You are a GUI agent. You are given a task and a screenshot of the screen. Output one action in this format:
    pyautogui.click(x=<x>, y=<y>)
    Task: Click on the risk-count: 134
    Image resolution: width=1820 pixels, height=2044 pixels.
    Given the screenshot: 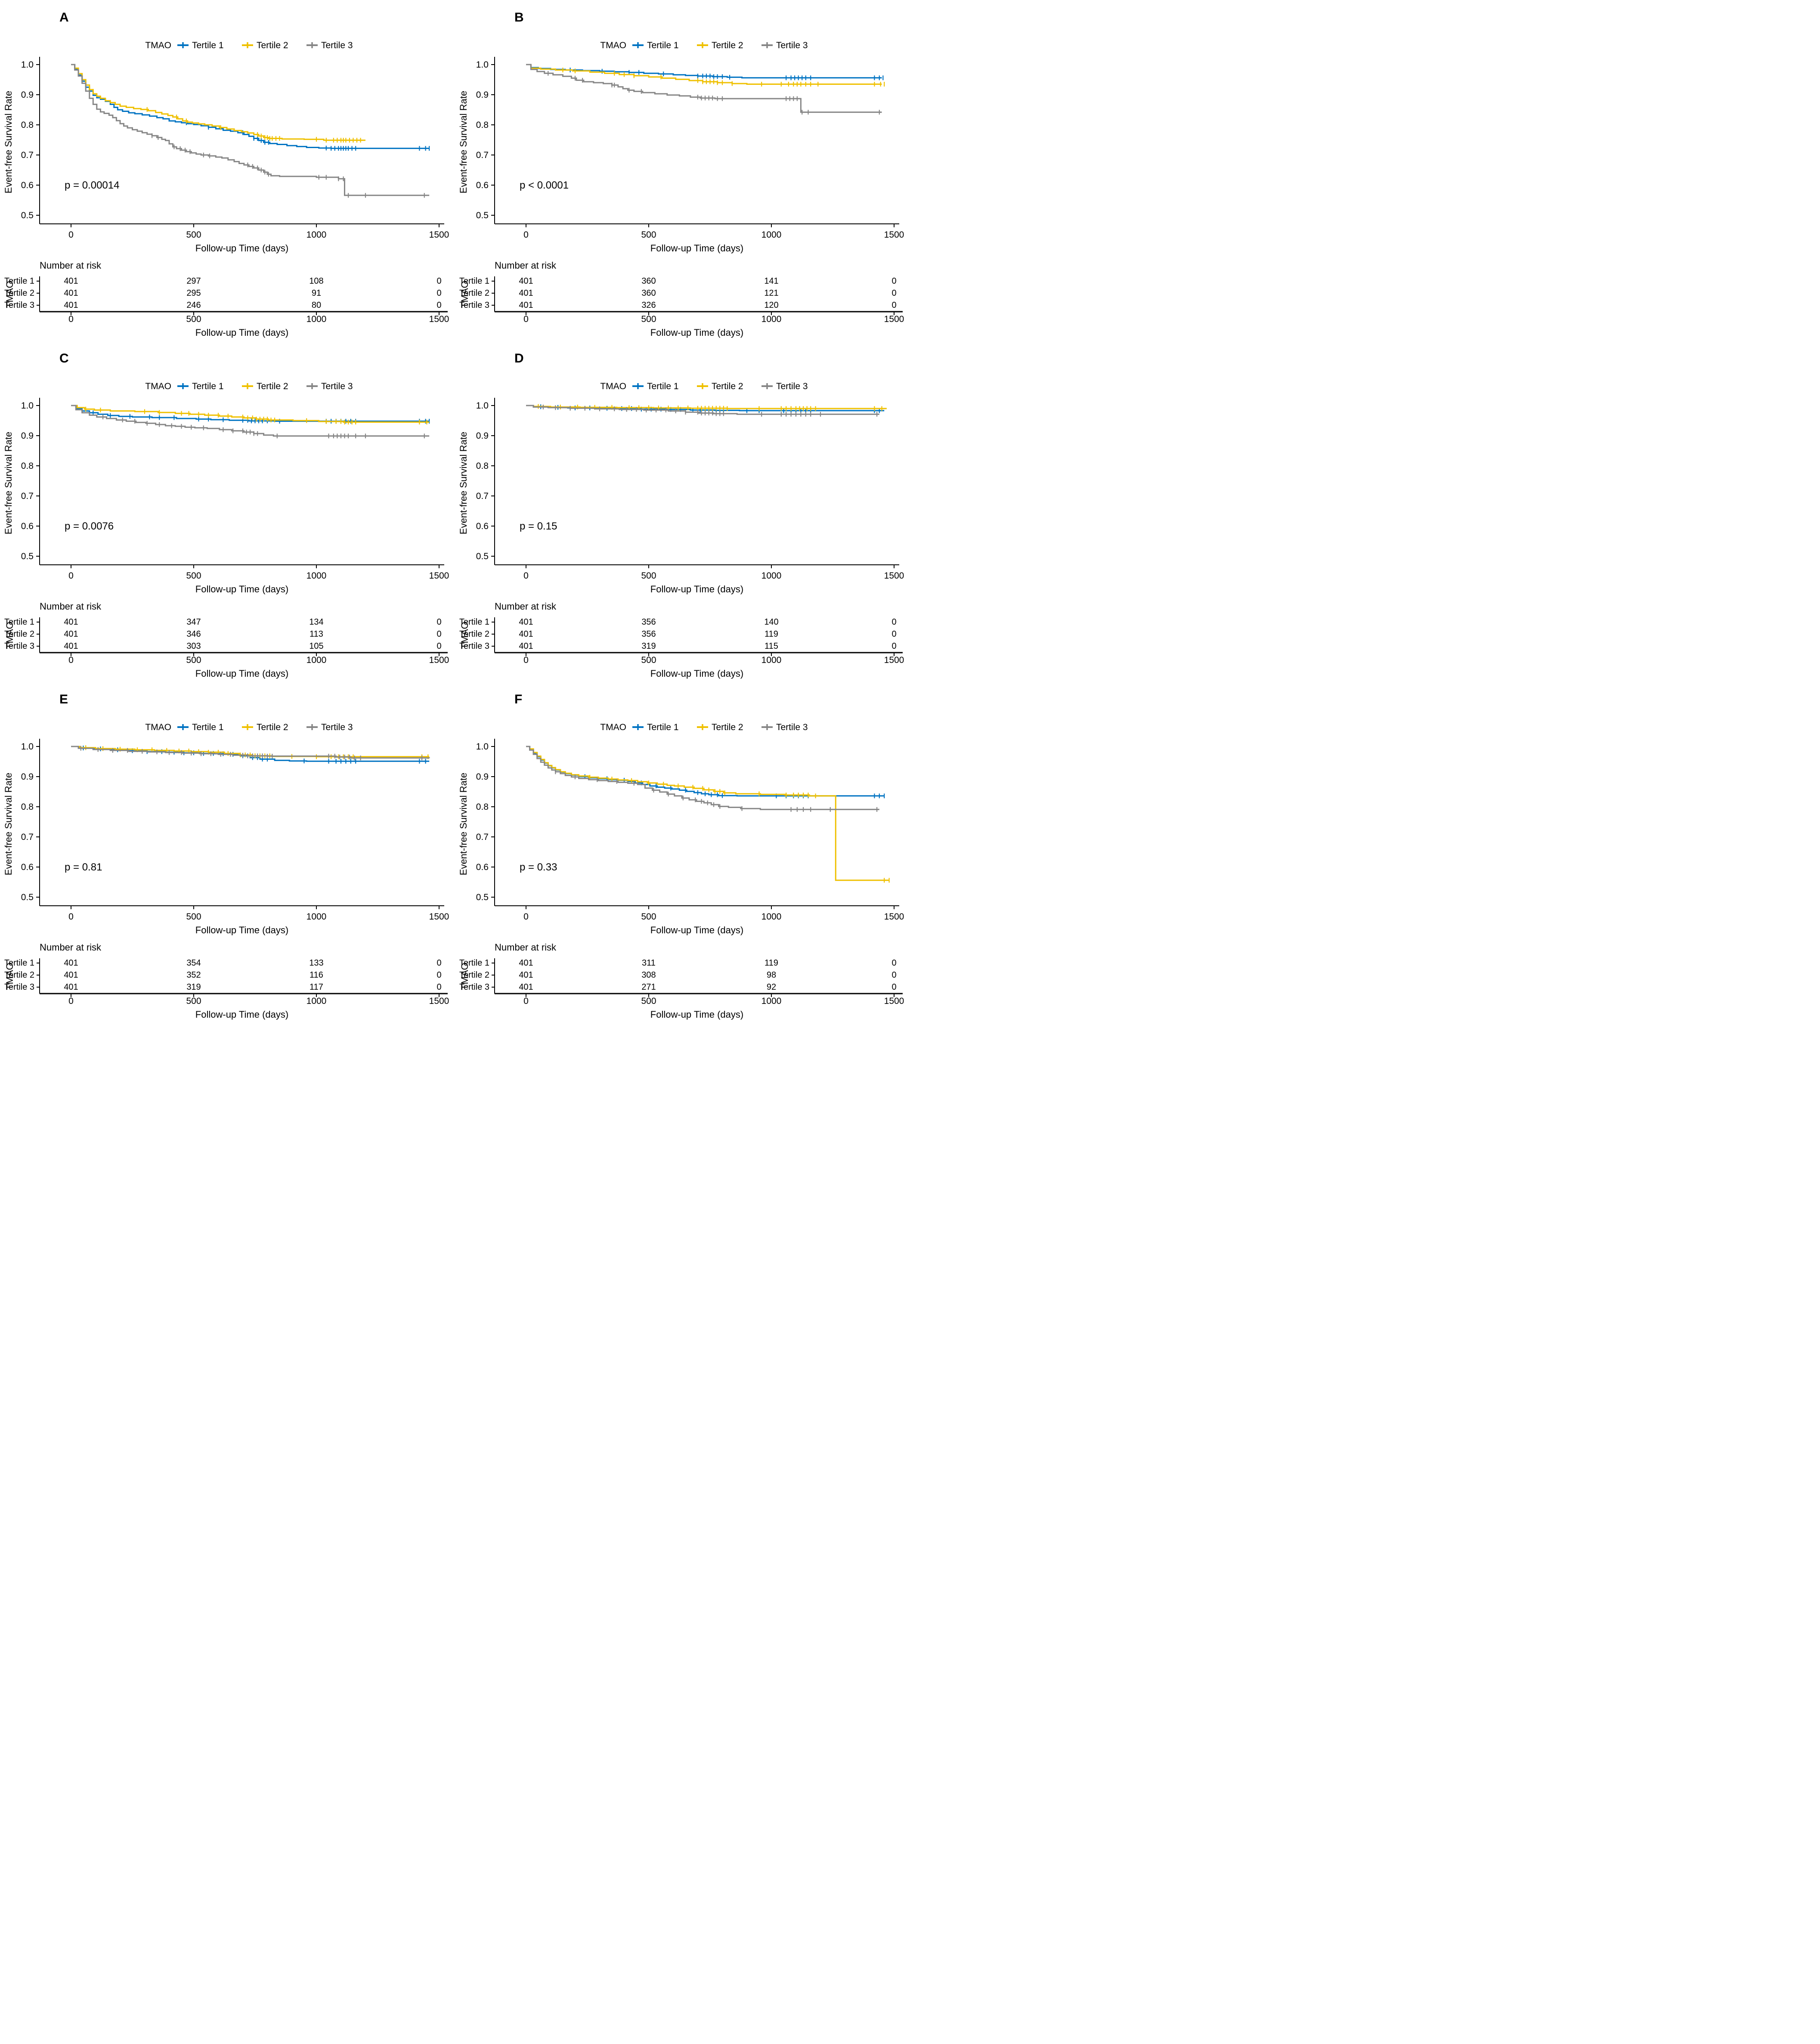 What is the action you would take?
    pyautogui.click(x=316, y=622)
    